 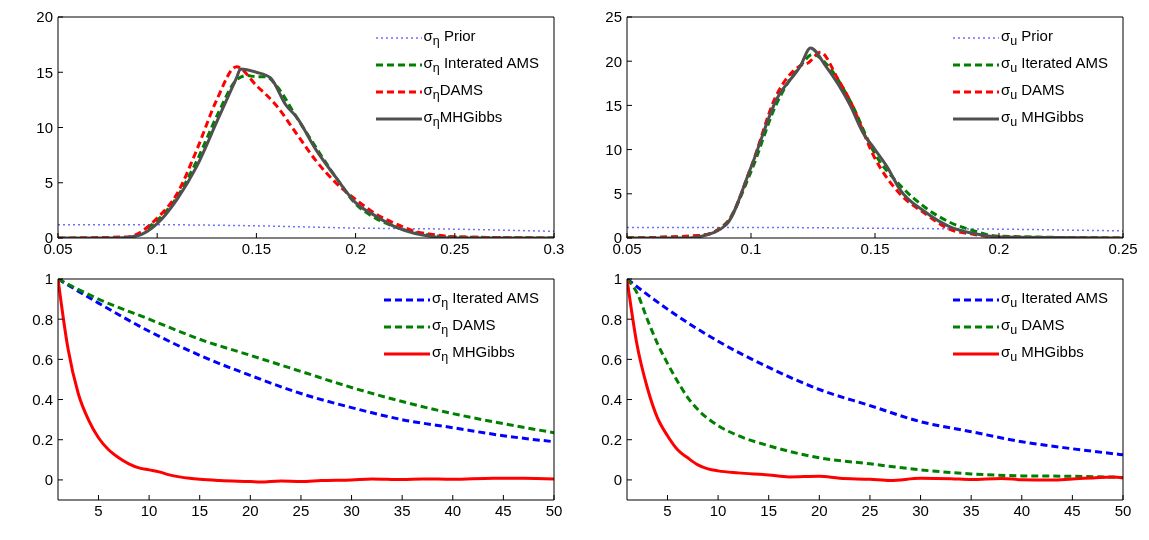 What do you see at coordinates (463, 326) in the screenshot?
I see `legend-label: σ$_{η}$ DAMS` at bounding box center [463, 326].